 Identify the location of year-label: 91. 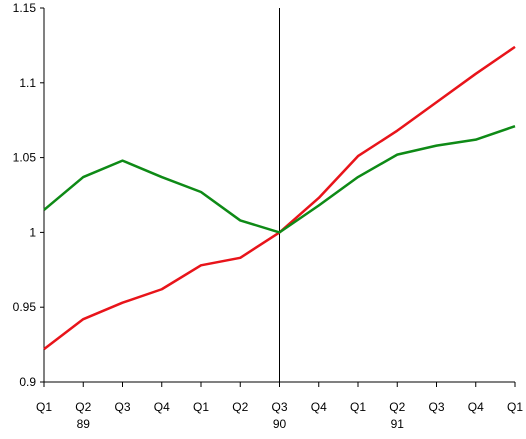
(398, 424).